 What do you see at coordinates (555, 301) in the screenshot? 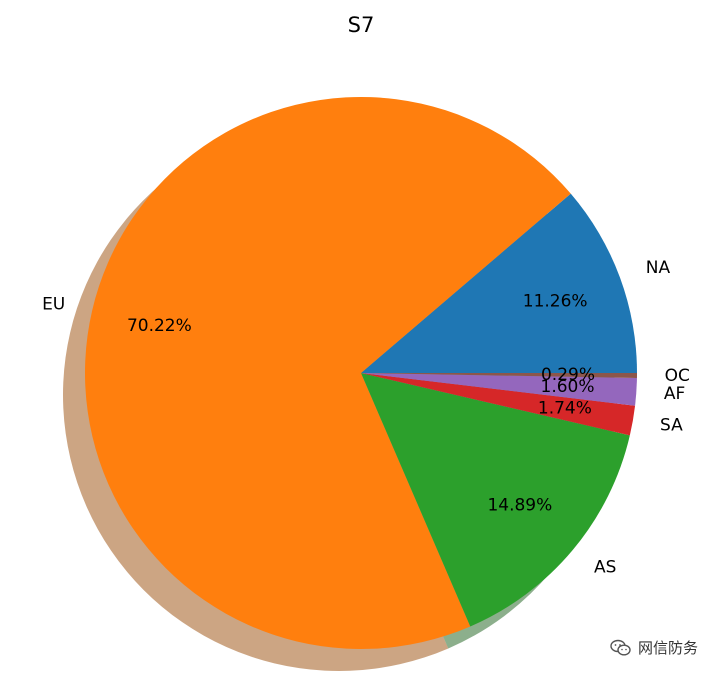
I see `slice-pct-na: 11.26%` at bounding box center [555, 301].